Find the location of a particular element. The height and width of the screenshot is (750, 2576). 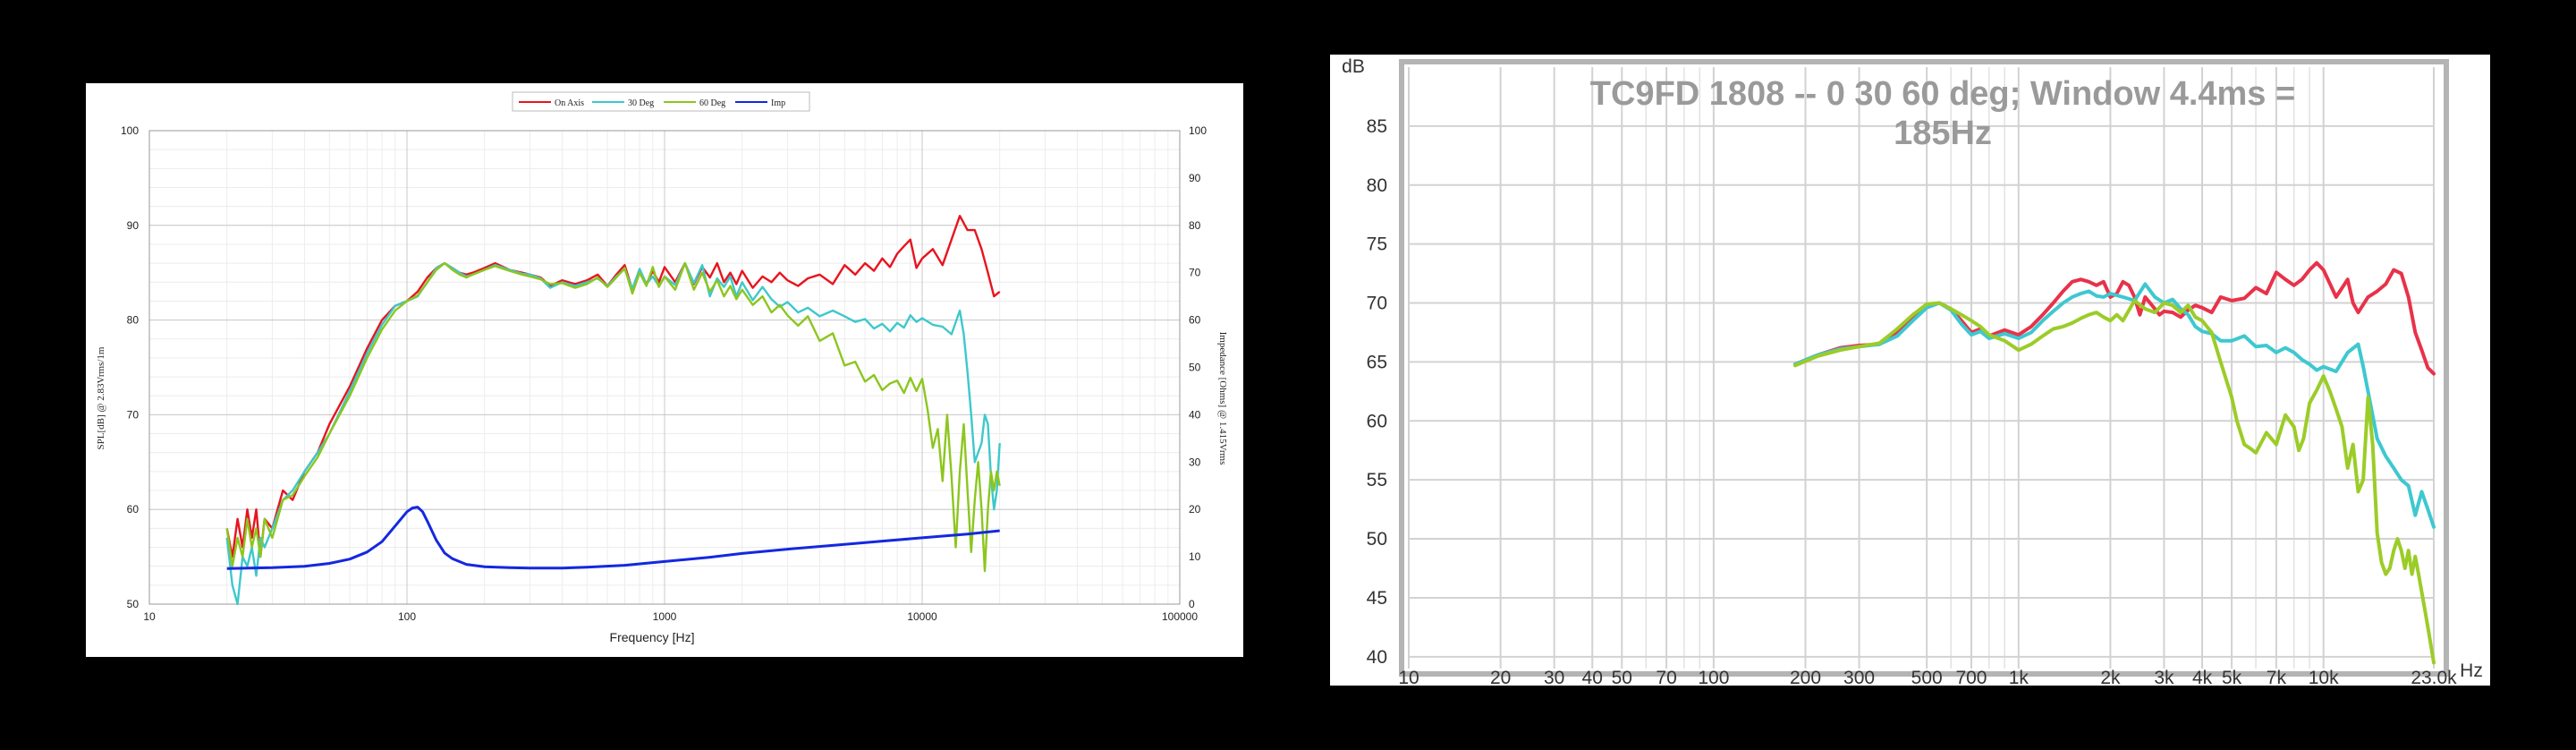

x-tick-label: 700 is located at coordinates (1971, 677).